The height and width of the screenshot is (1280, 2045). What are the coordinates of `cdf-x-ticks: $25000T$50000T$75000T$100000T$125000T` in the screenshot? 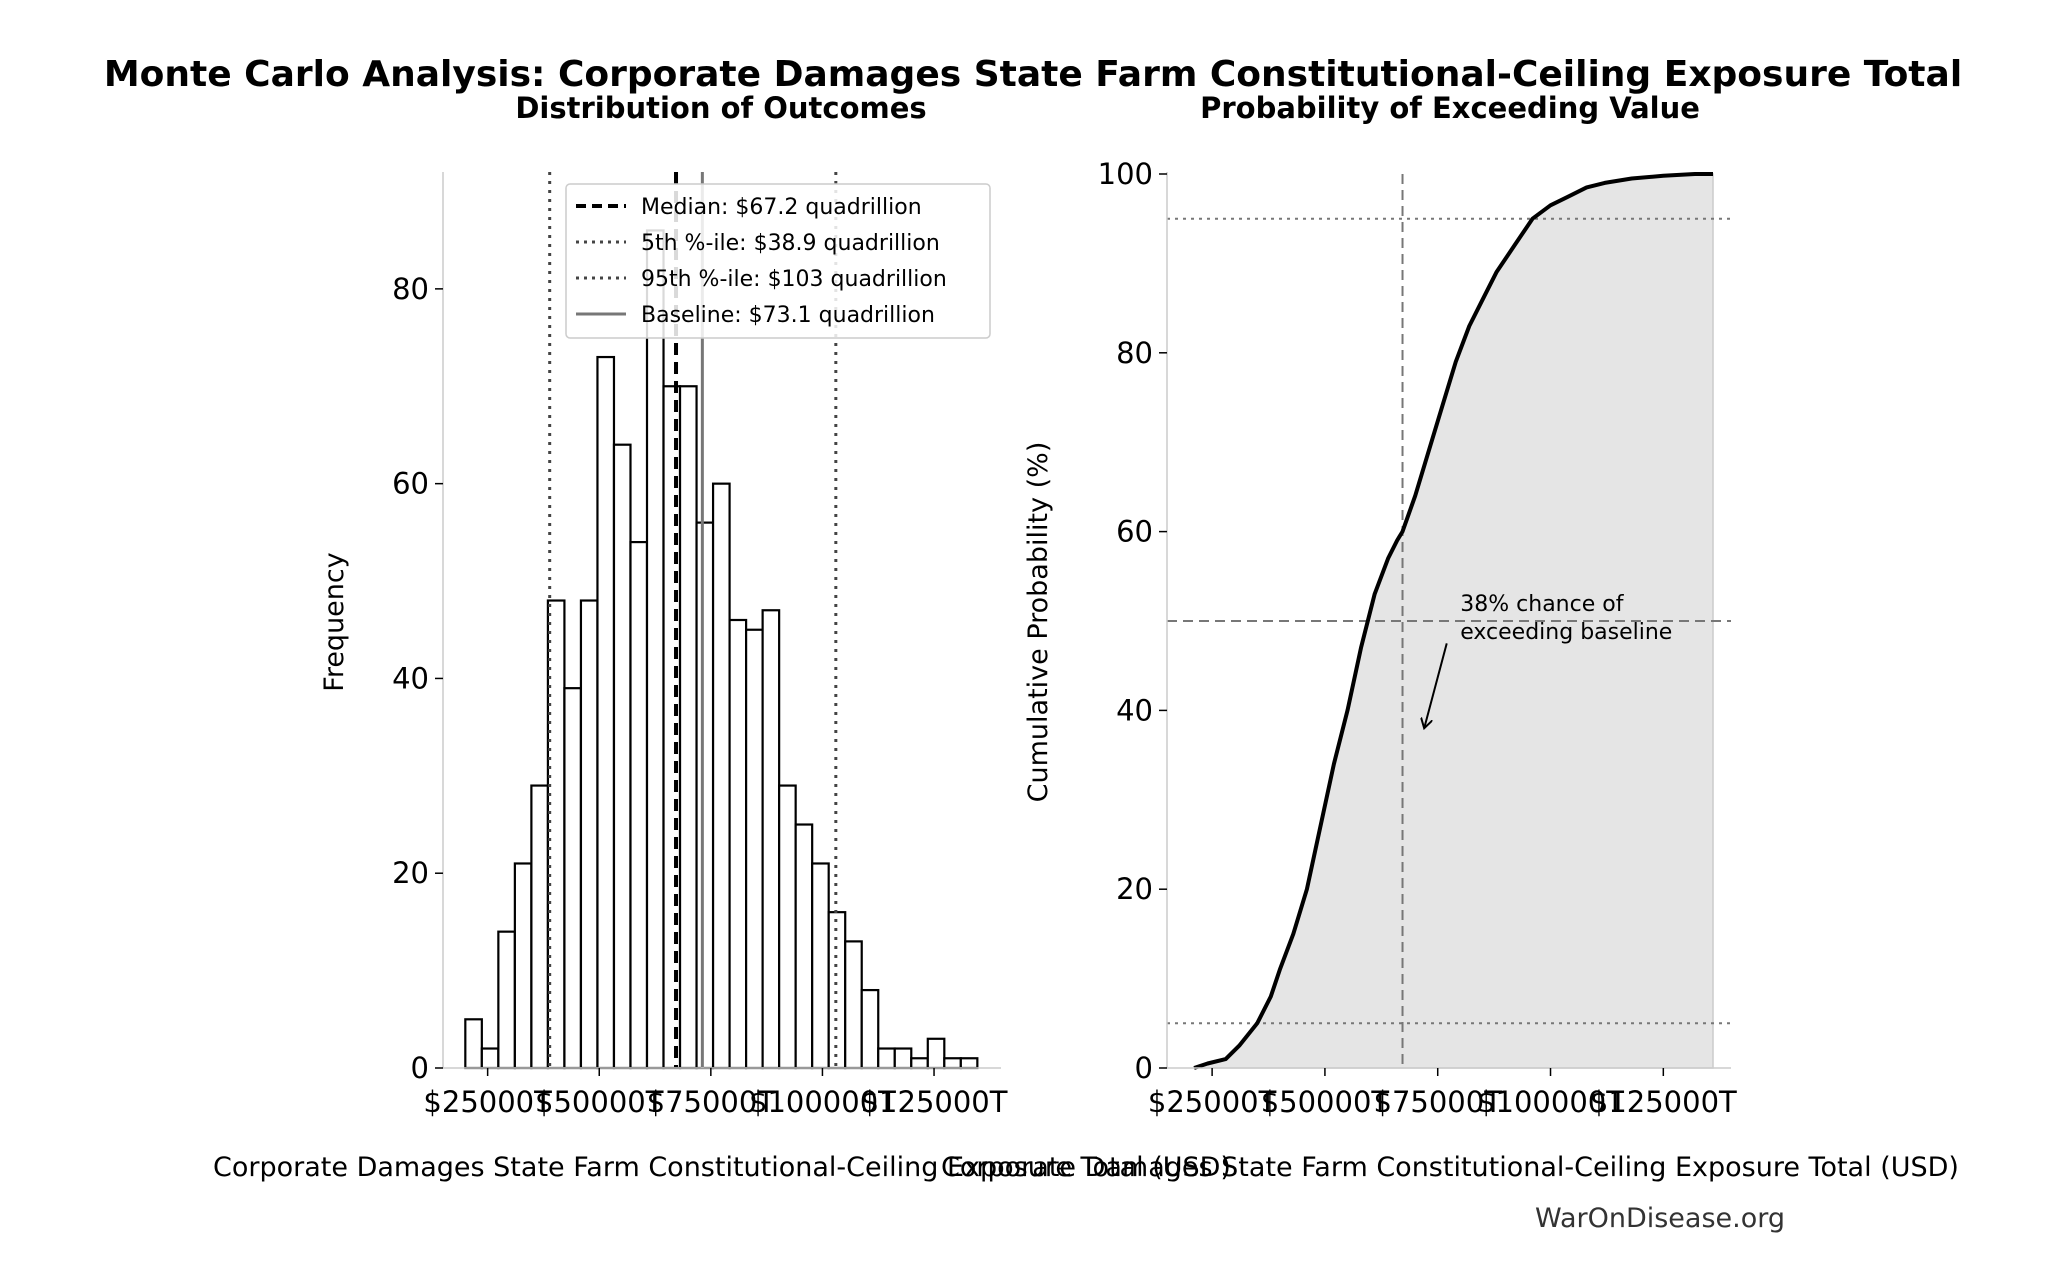 It's located at (1442, 1093).